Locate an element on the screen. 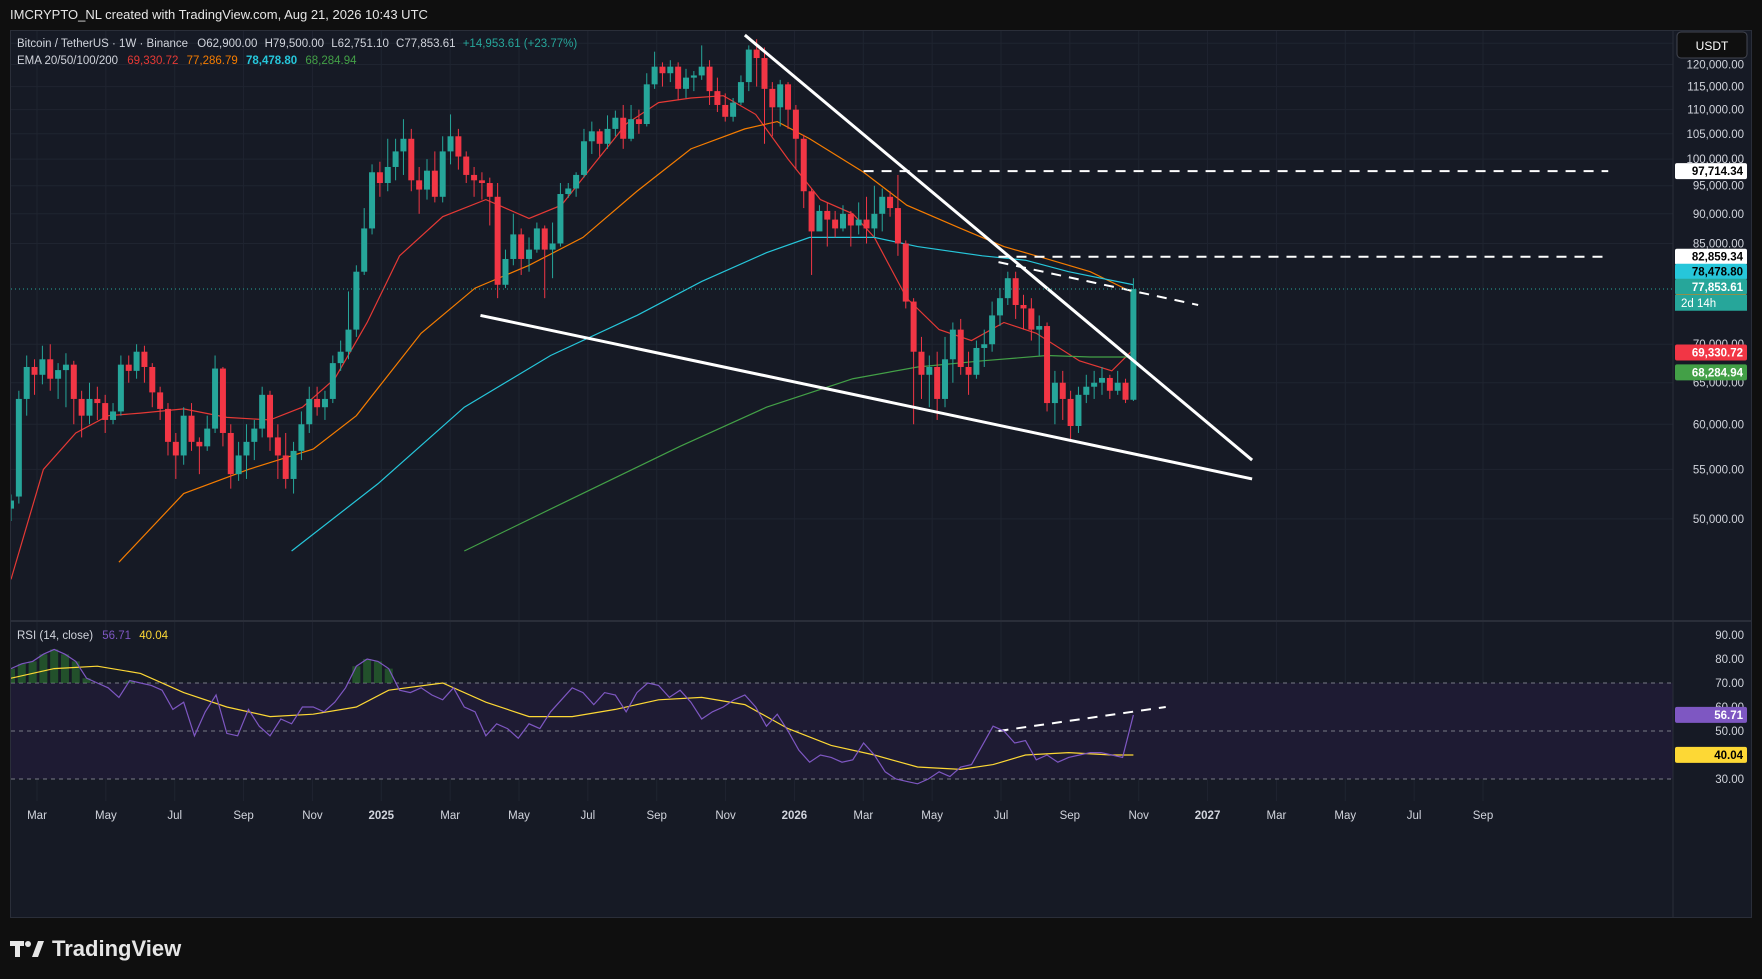 The width and height of the screenshot is (1762, 979). rsi-band is located at coordinates (842, 731).